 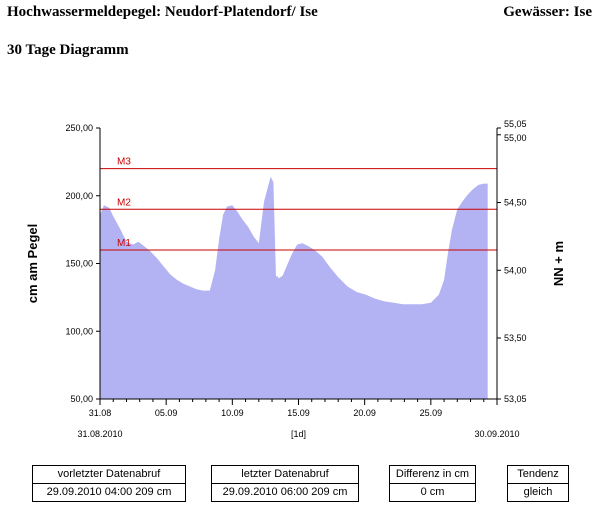 I want to click on x-tick-label: 15.09, so click(x=298, y=413).